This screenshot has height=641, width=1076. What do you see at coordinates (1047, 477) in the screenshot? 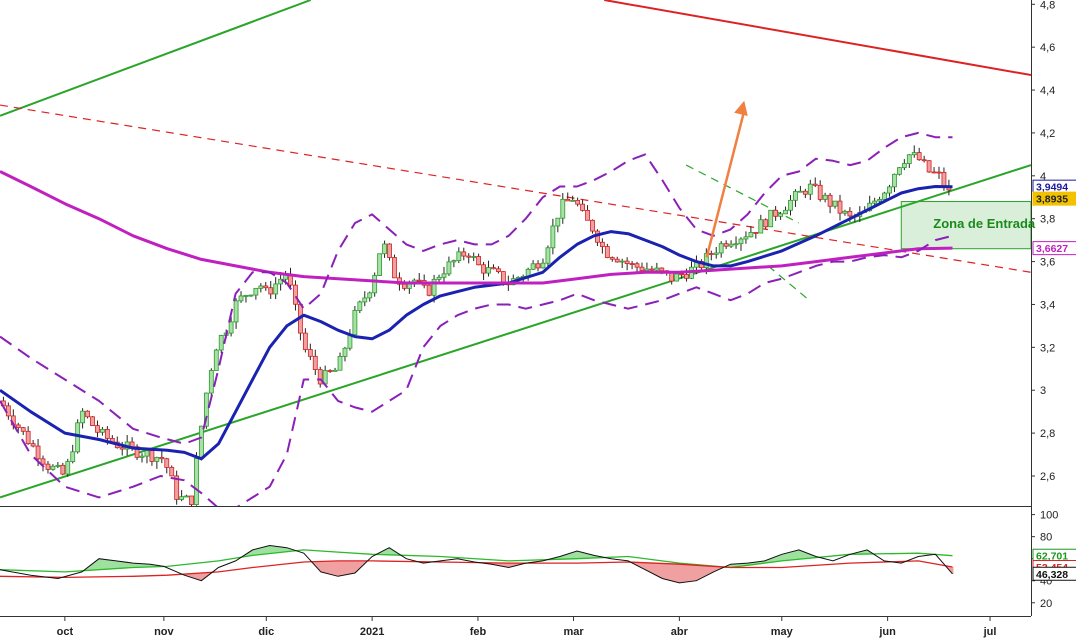
I see `y-tick-label: 2,6` at bounding box center [1047, 477].